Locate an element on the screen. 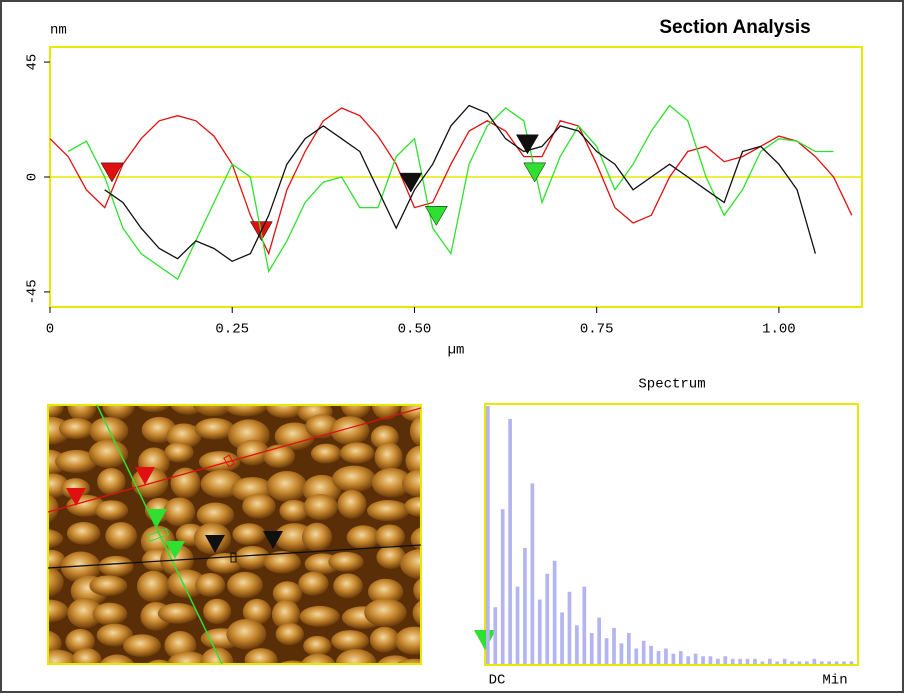 Image resolution: width=904 pixels, height=698 pixels. y-axis-label: nm is located at coordinates (58, 31).